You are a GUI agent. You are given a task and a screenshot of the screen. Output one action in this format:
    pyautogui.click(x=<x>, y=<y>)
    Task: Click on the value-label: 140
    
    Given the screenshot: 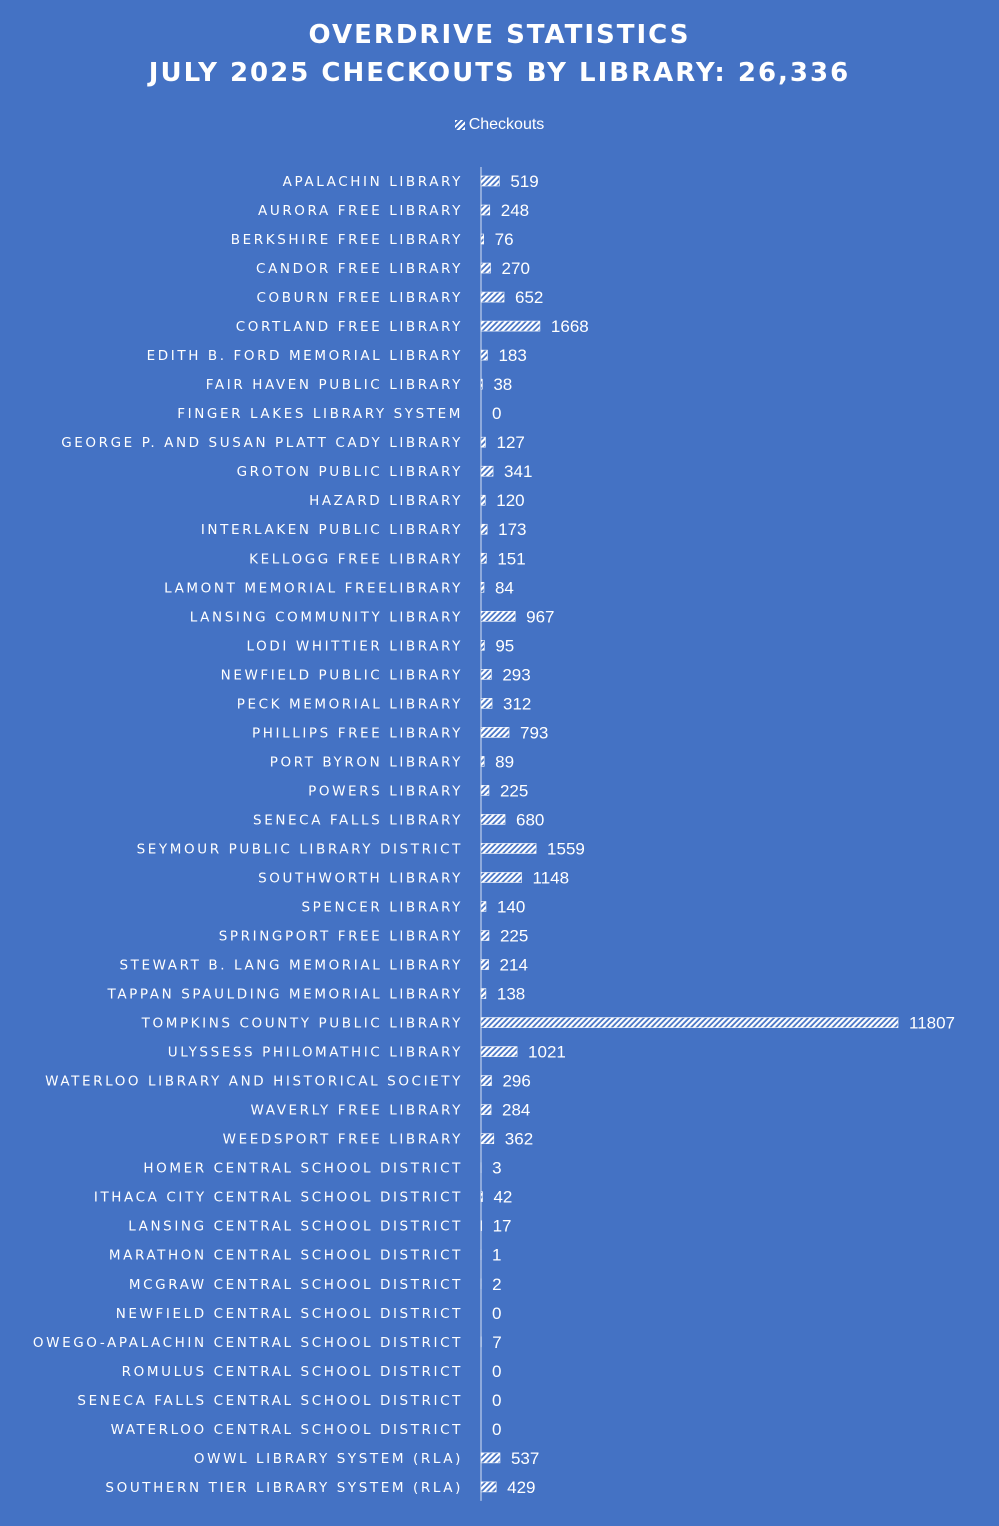 What is the action you would take?
    pyautogui.click(x=511, y=907)
    